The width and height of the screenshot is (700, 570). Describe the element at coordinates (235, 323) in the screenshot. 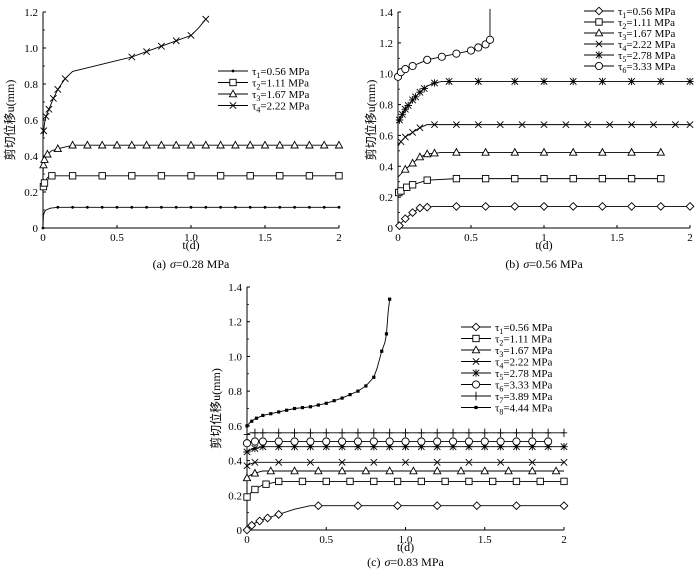

I see `y-tick-label: 1.2` at that location.